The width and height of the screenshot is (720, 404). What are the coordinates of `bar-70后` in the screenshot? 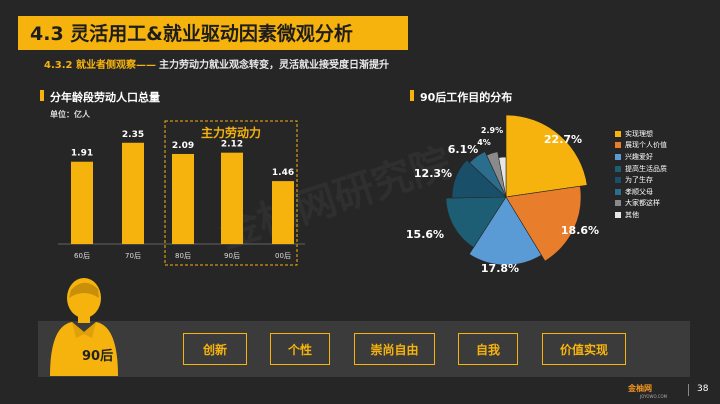 It's located at (133, 193).